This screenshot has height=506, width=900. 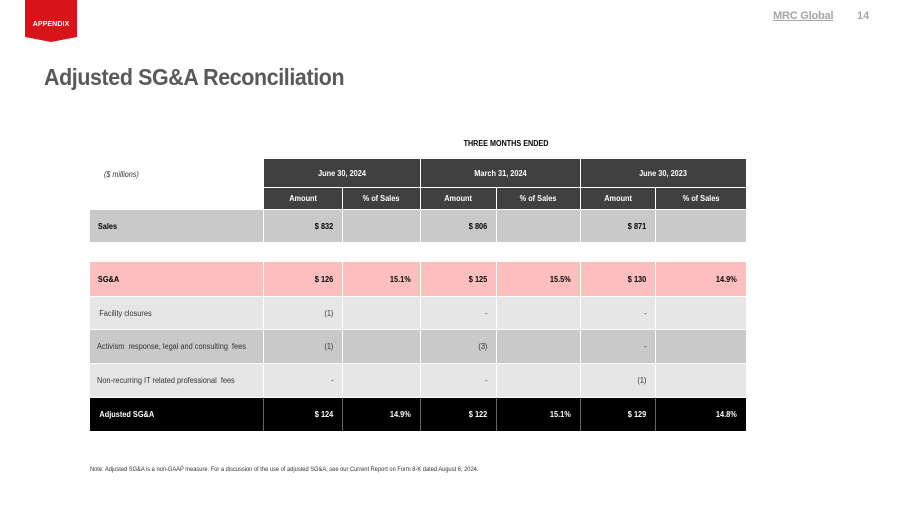 I want to click on cell-value: (3), so click(x=459, y=346).